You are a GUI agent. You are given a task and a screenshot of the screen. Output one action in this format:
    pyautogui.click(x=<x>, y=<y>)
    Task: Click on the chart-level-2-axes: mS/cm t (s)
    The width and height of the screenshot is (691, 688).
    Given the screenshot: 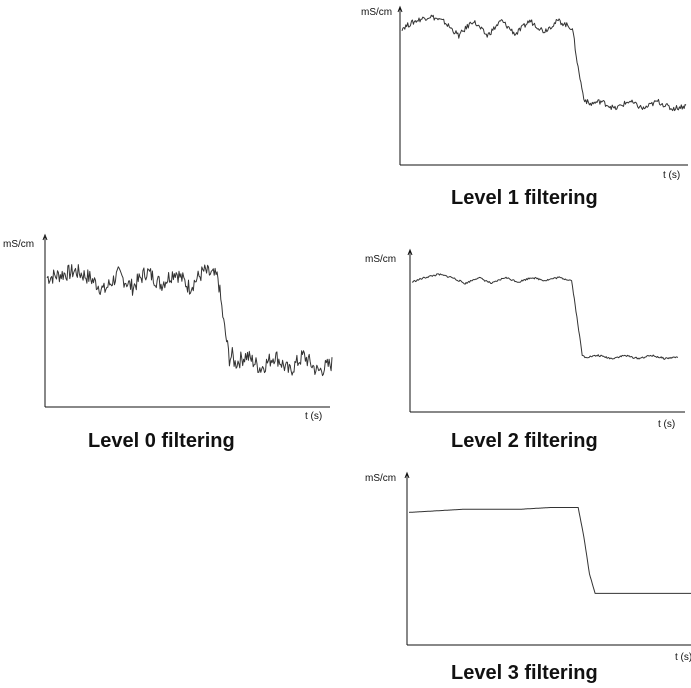 What is the action you would take?
    pyautogui.click(x=525, y=339)
    